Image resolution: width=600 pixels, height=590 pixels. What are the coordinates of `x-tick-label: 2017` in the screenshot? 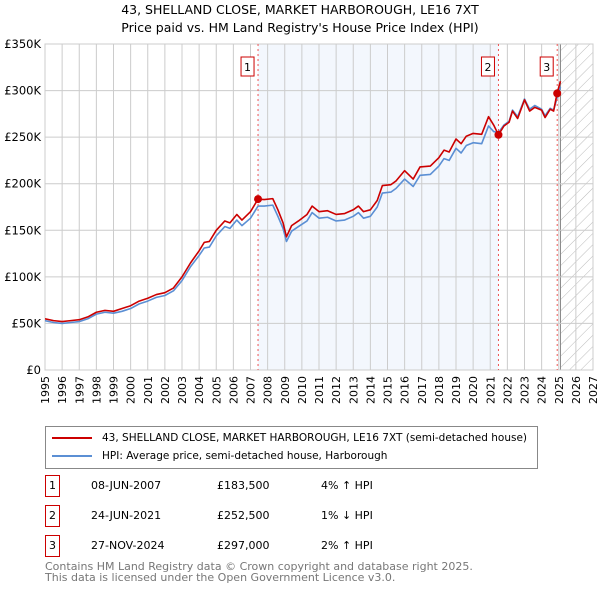 It's located at (422, 390).